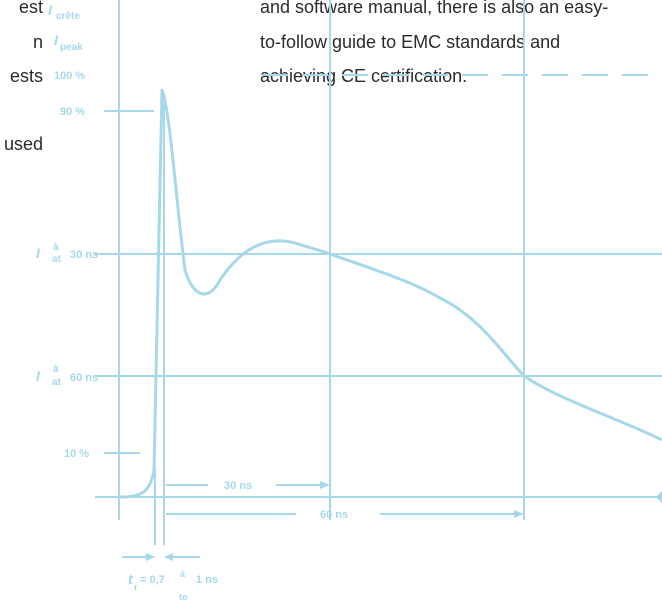 This screenshot has height=603, width=662. Describe the element at coordinates (50, 10) in the screenshot. I see `label-i-crete: I` at that location.